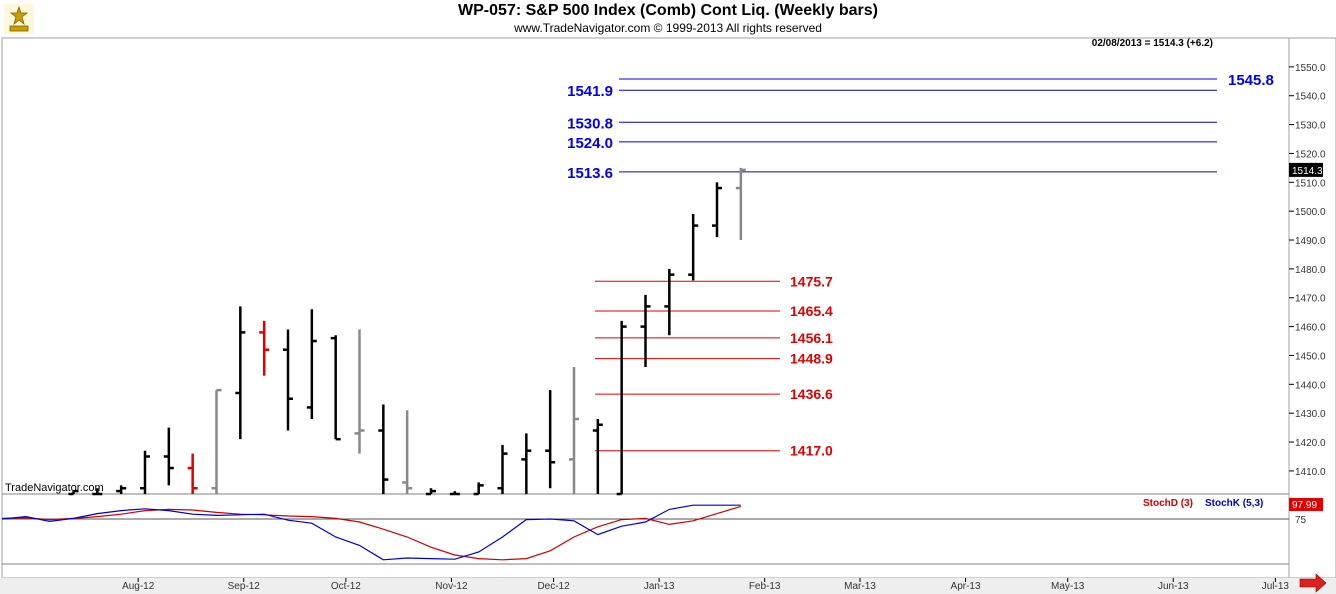 The width and height of the screenshot is (1336, 594). I want to click on stochastic-panel: 75 StochD (3) StochK (5,3) 97.99, so click(662, 529).